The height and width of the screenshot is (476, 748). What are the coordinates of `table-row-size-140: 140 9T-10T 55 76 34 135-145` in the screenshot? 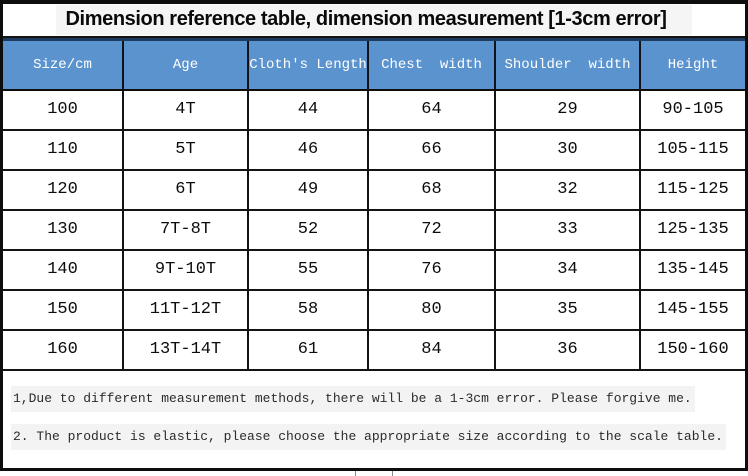 It's located at (374, 269).